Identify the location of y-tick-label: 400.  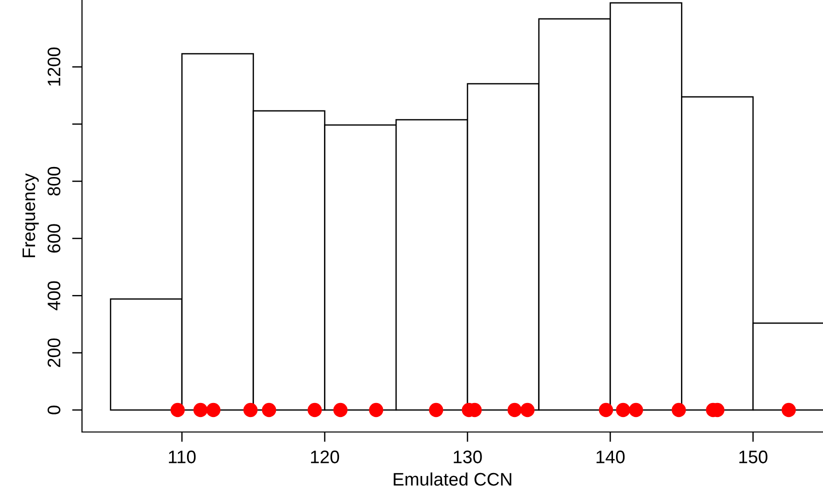
(54, 295).